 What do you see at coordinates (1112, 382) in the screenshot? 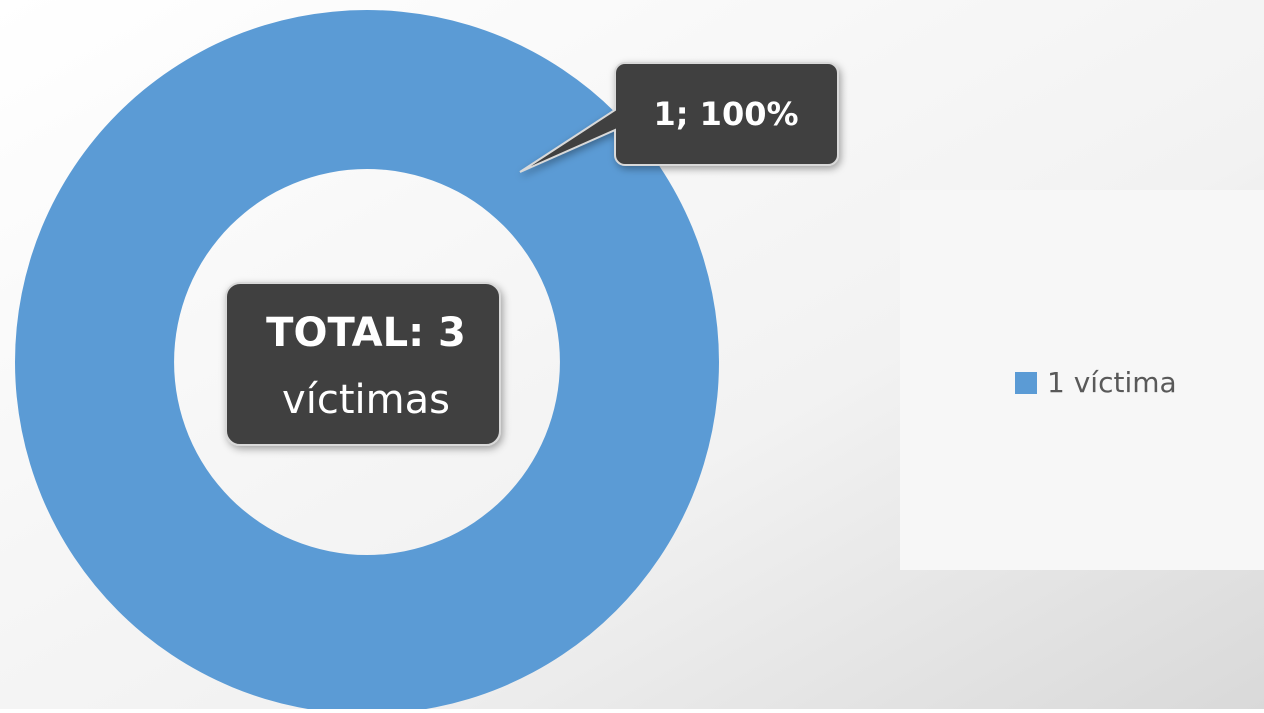
I see `legend-label: 1 víctima` at bounding box center [1112, 382].